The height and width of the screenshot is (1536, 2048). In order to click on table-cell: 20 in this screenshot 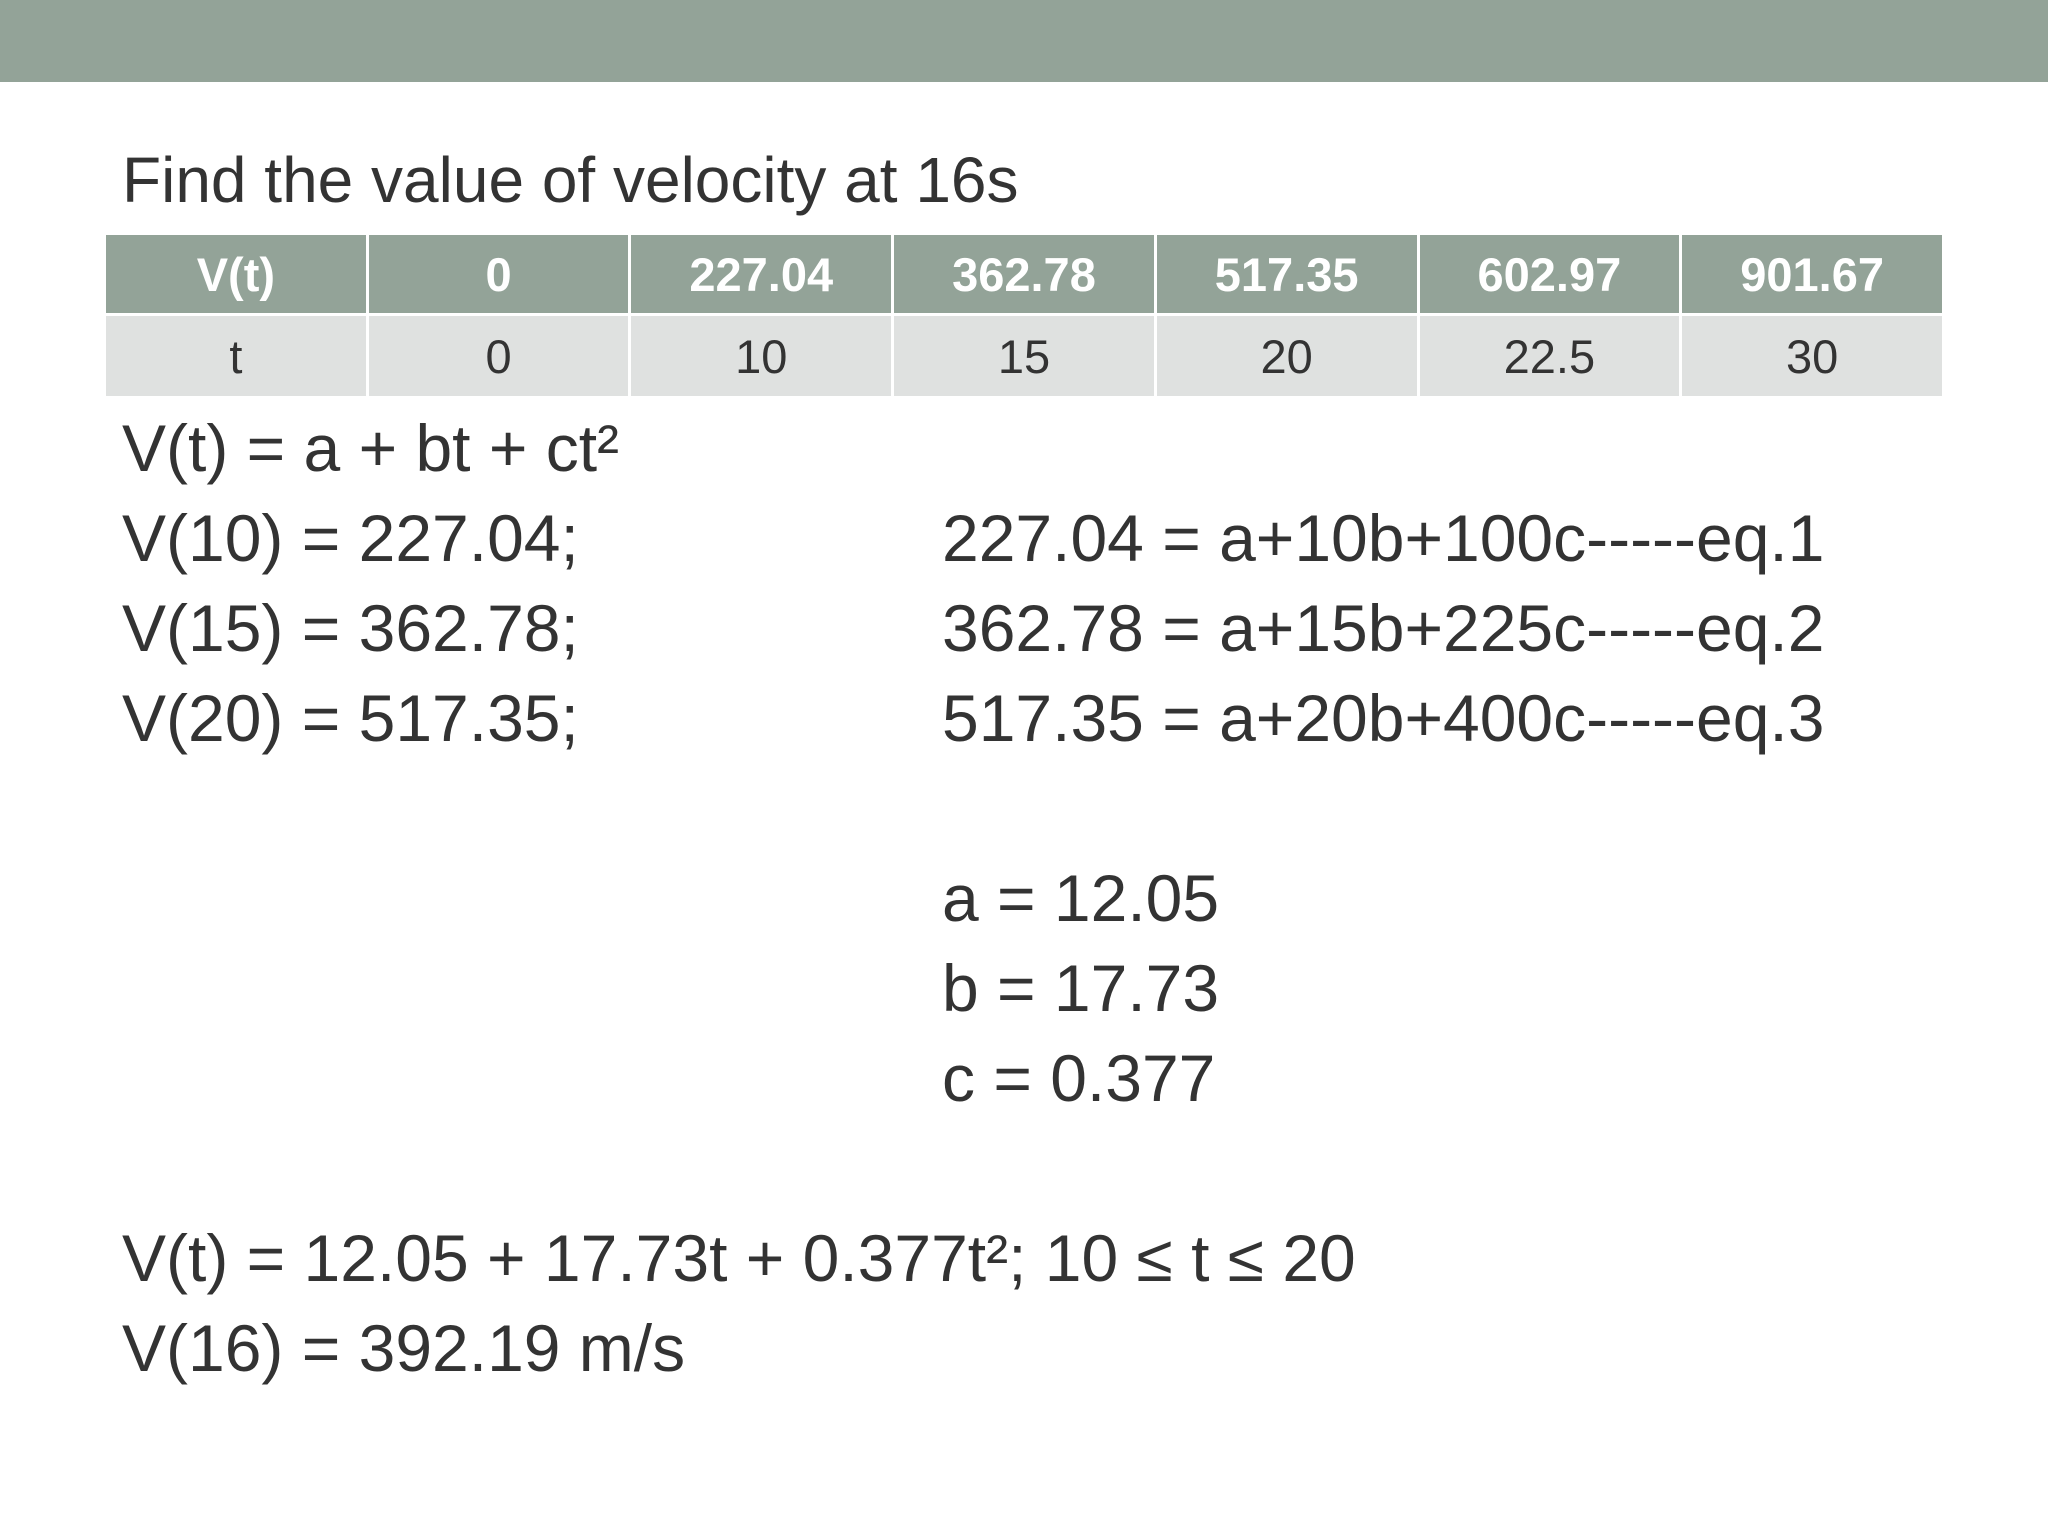, I will do `click(1286, 356)`.